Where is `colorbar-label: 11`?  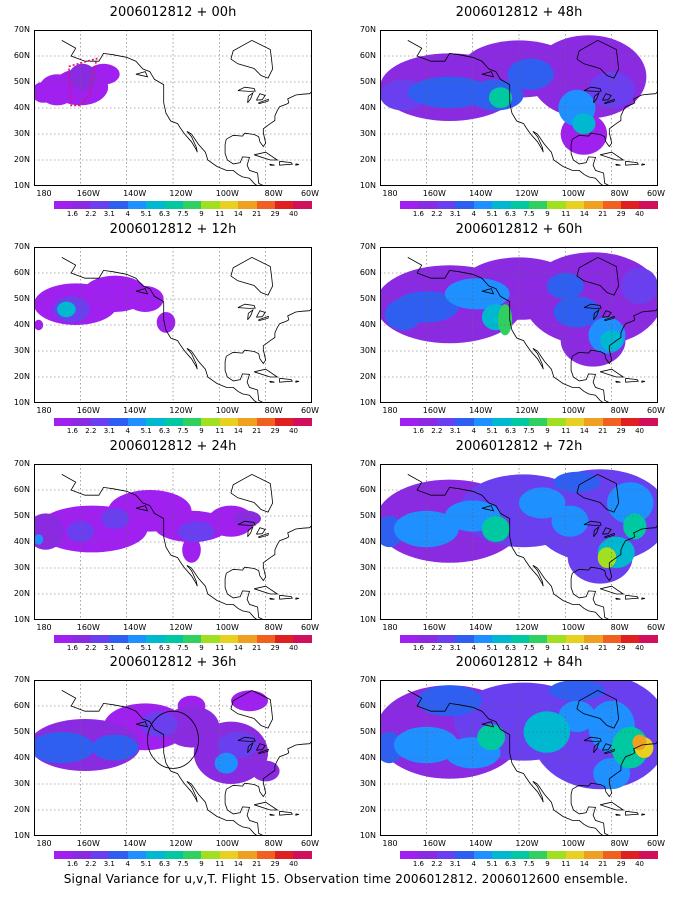
colorbar-label: 11 is located at coordinates (566, 431).